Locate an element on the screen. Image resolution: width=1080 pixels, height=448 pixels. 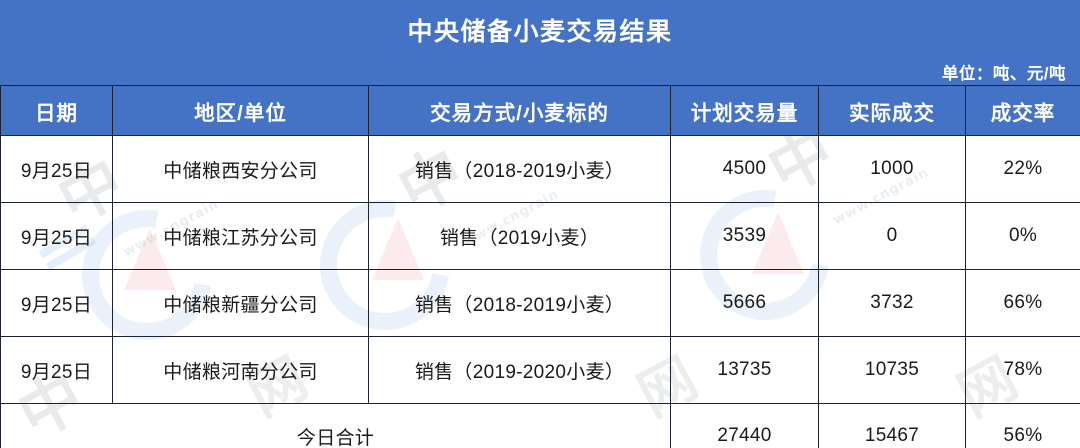
cell-actual: 1000 is located at coordinates (892, 169).